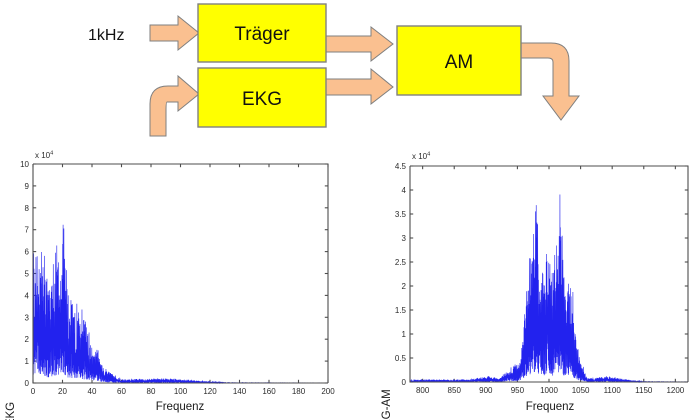  Describe the element at coordinates (423, 390) in the screenshot. I see `x-tick-label: 800` at that location.